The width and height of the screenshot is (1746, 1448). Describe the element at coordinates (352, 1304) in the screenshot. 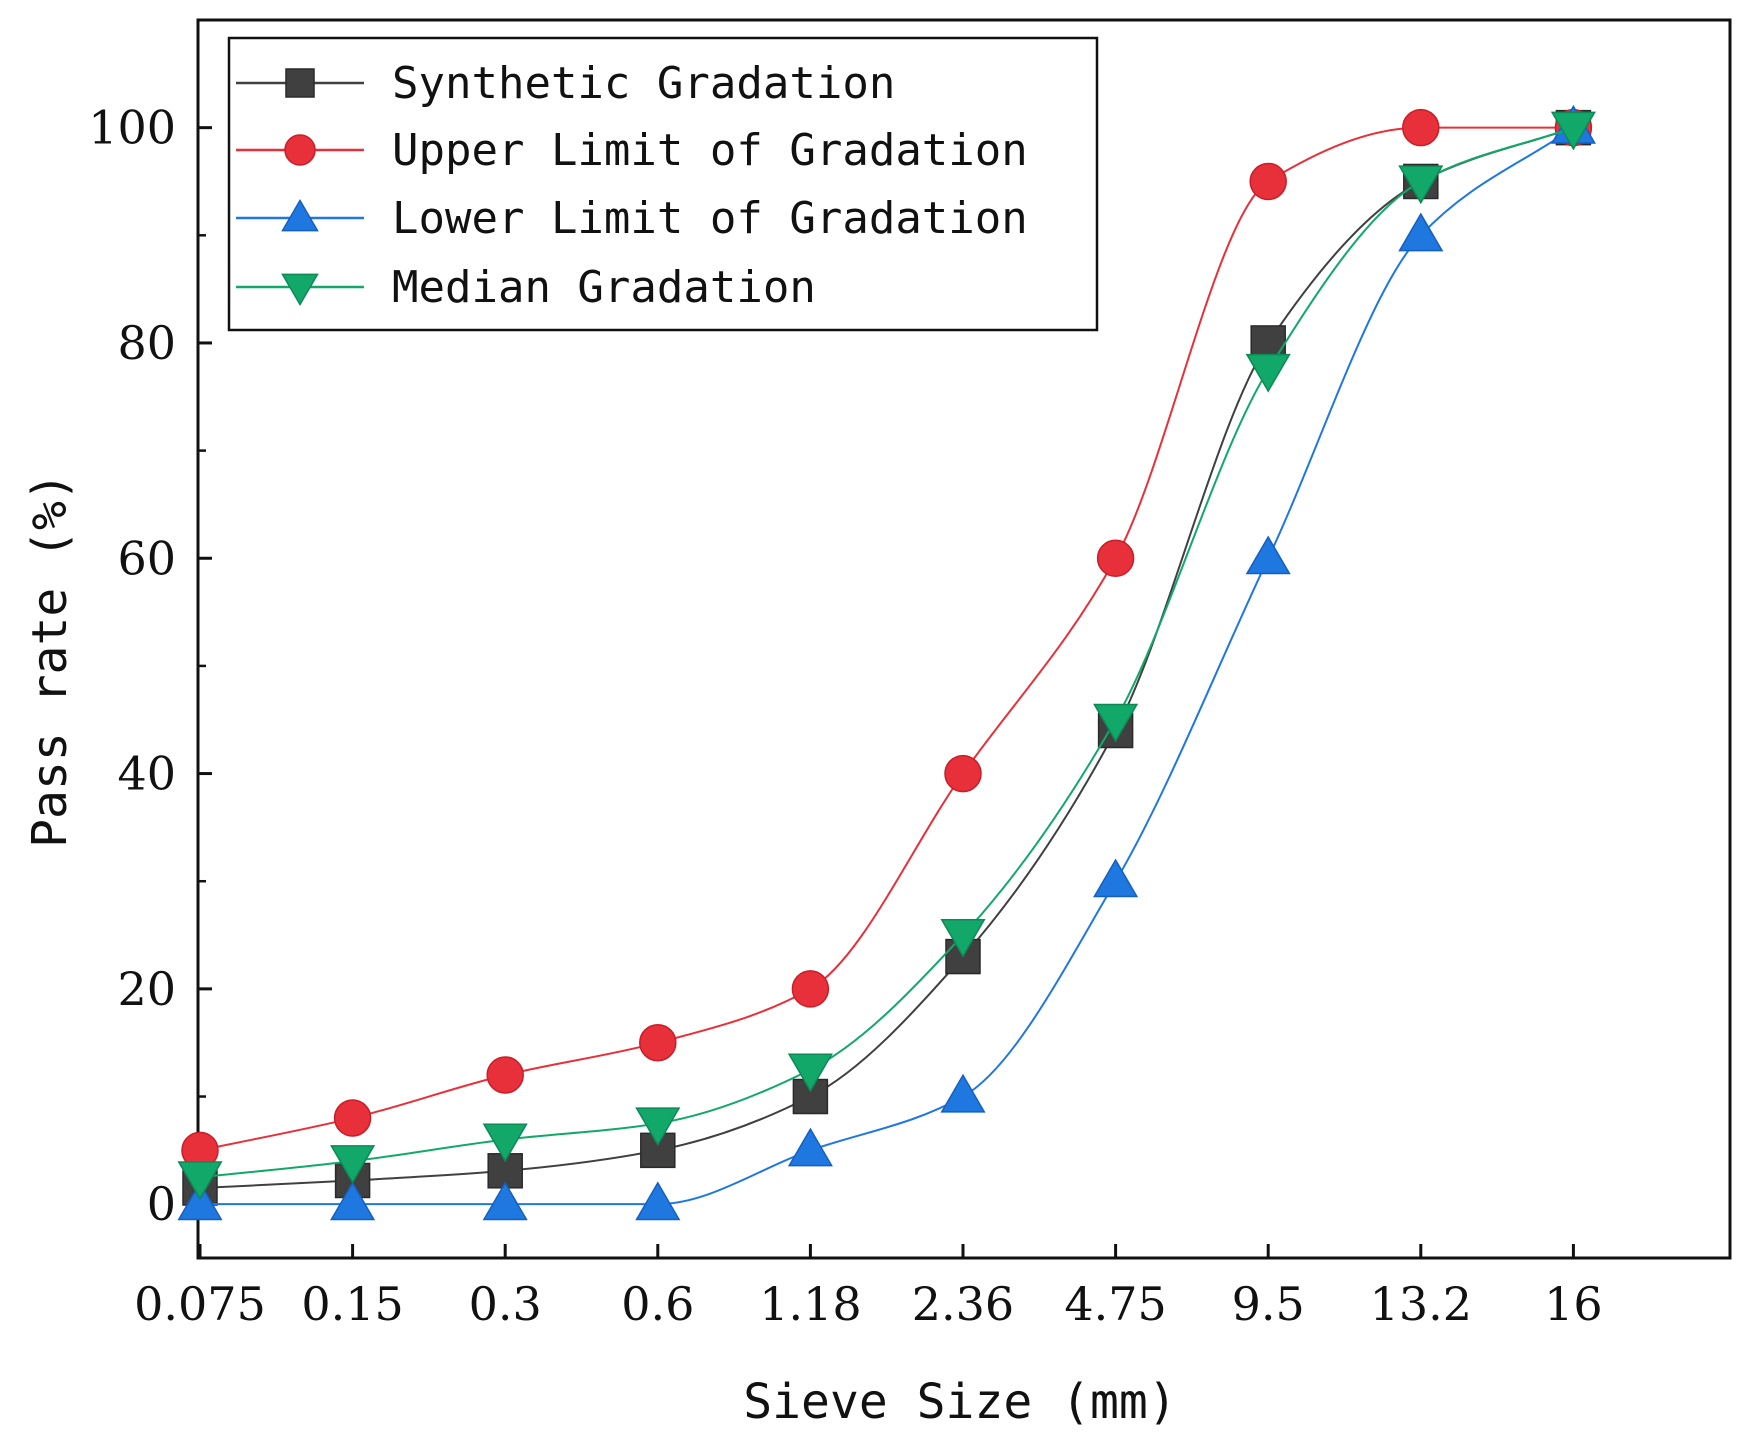

I see `x-tick-label: 0.15` at that location.